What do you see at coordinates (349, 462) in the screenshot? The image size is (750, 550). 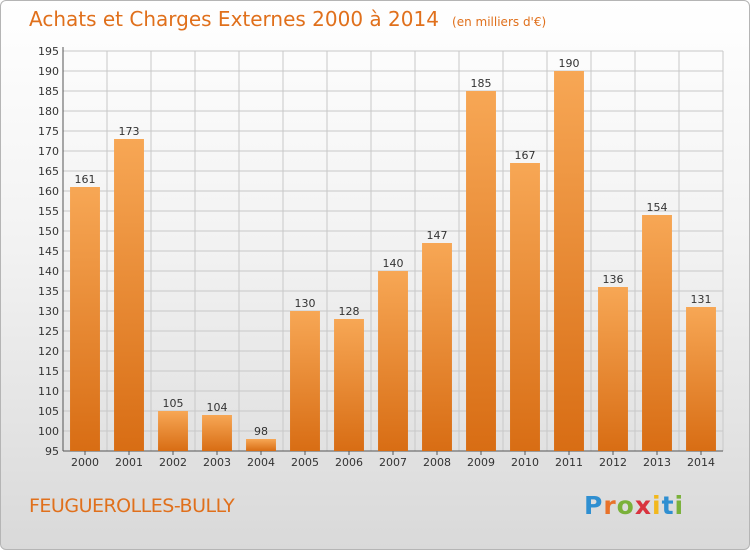 I see `x-tick-label: 2006` at bounding box center [349, 462].